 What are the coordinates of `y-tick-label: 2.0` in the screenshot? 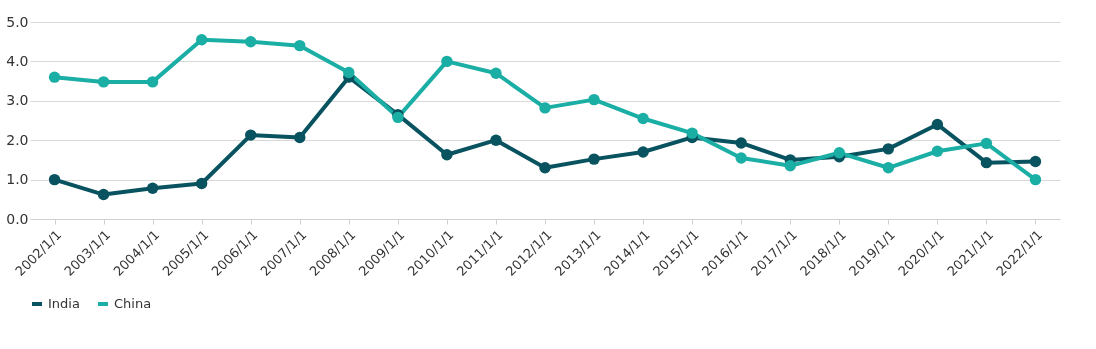 It's located at (17, 139).